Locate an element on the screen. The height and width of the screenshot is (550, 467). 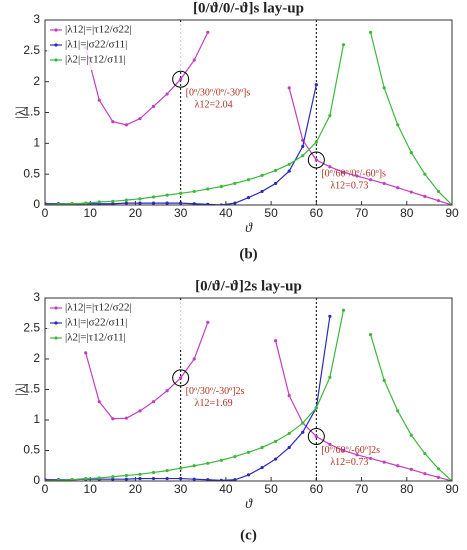
annotation-text: [0º/60º/-60º]2s is located at coordinates (350, 450).